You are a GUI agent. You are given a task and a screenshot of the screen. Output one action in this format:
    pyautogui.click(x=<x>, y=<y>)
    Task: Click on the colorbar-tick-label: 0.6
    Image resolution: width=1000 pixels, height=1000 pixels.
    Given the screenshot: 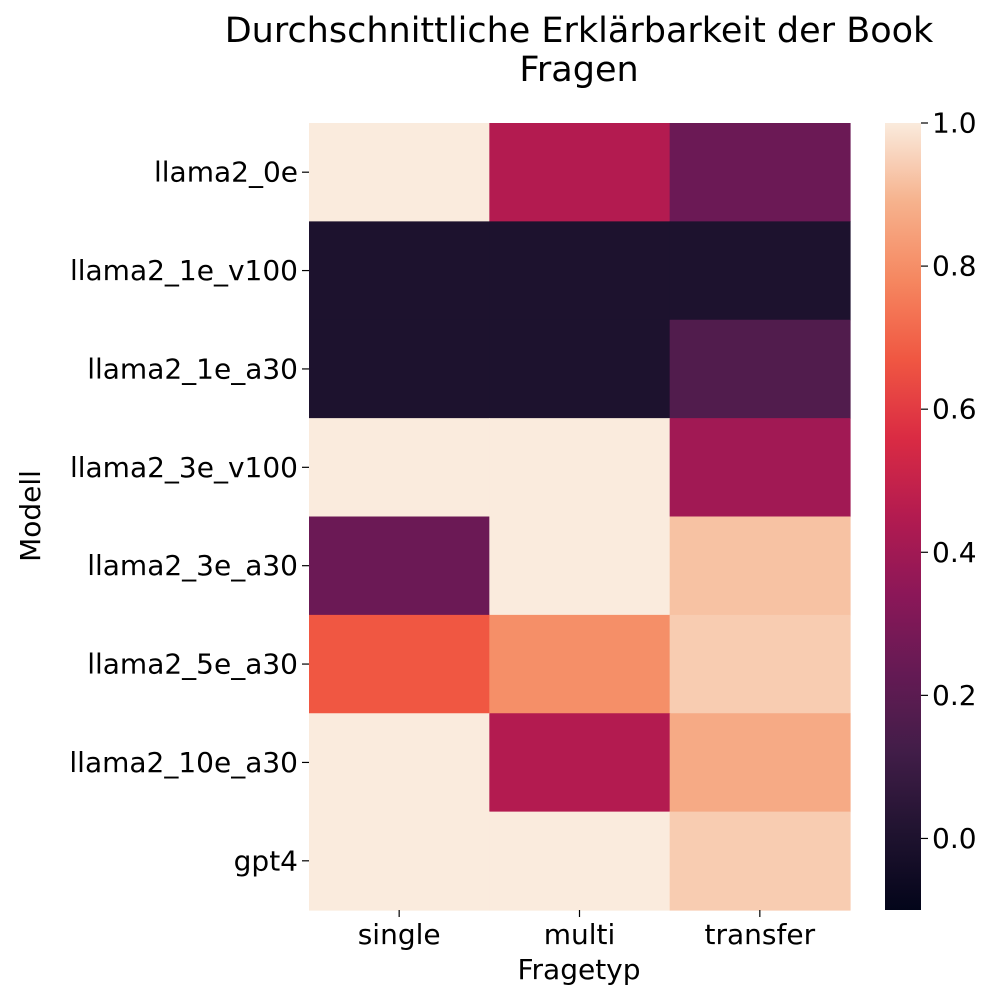 What is the action you would take?
    pyautogui.click(x=954, y=409)
    